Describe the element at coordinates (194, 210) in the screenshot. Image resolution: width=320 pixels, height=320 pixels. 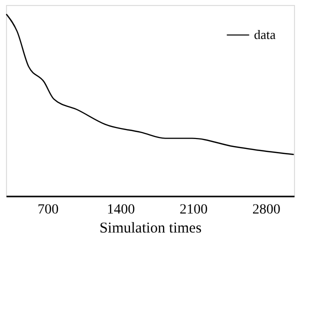
I see `x-tick-label: 2100` at that location.